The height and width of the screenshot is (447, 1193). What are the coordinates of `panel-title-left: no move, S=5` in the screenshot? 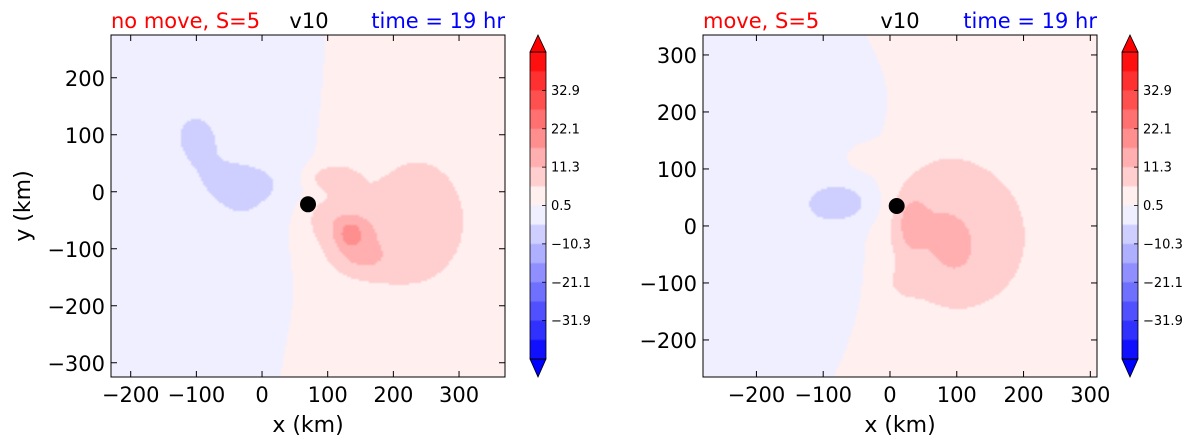 It's located at (185, 21).